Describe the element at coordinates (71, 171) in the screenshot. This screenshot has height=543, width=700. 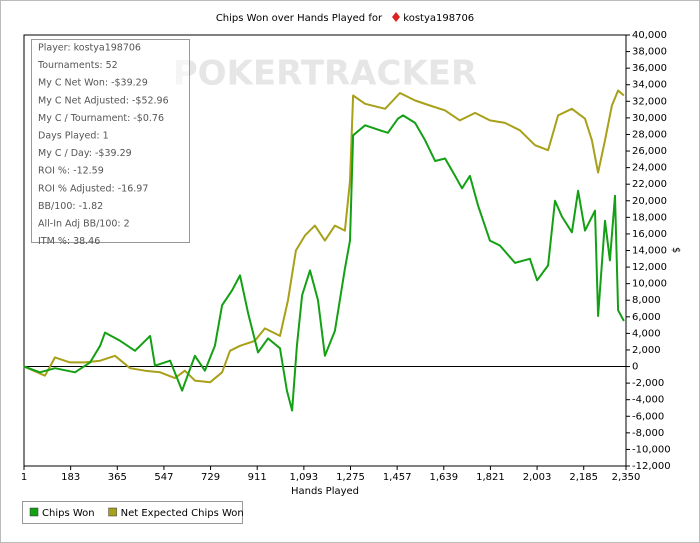
I see `stats-line: ROI %: -12.59` at that location.